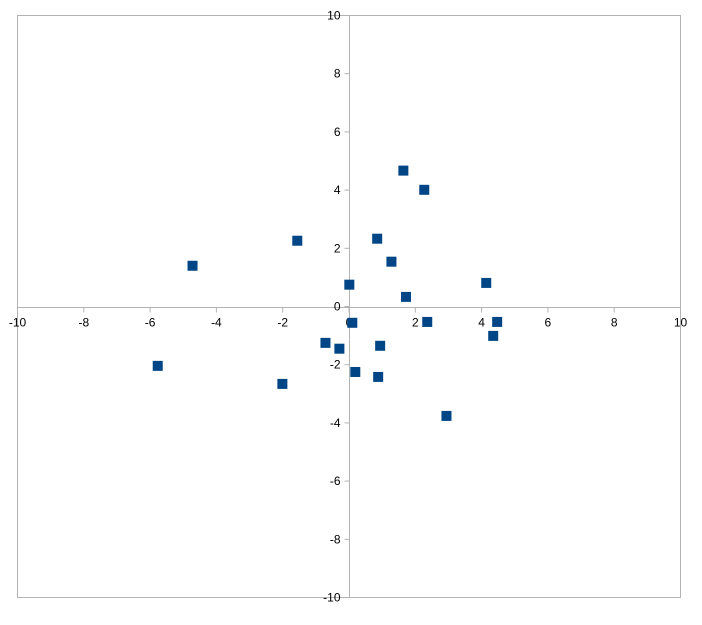 Image resolution: width=702 pixels, height=625 pixels. Describe the element at coordinates (335, 539) in the screenshot. I see `y-tick-label: -8` at that location.